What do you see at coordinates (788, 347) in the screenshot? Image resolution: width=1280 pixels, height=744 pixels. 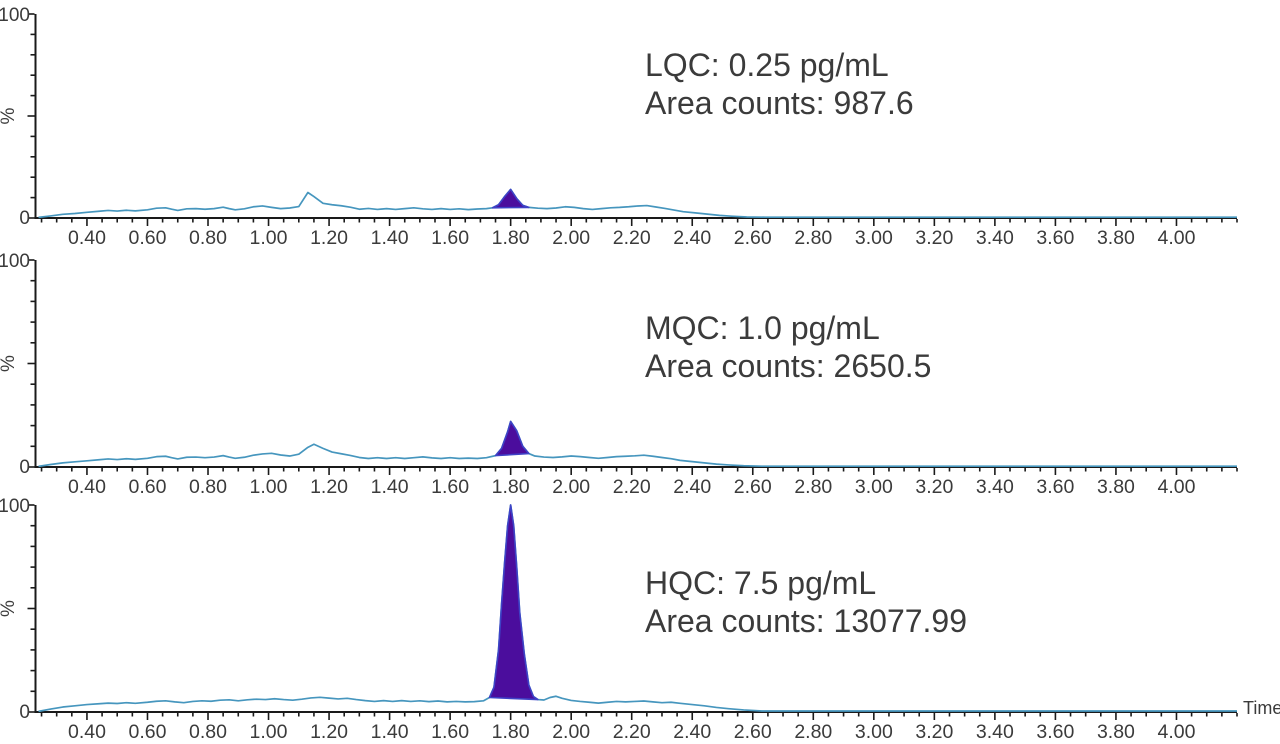 I see `qc-annotation-mqc: MQC: 1.0 pg/mL Area counts: 2650.5` at bounding box center [788, 347].